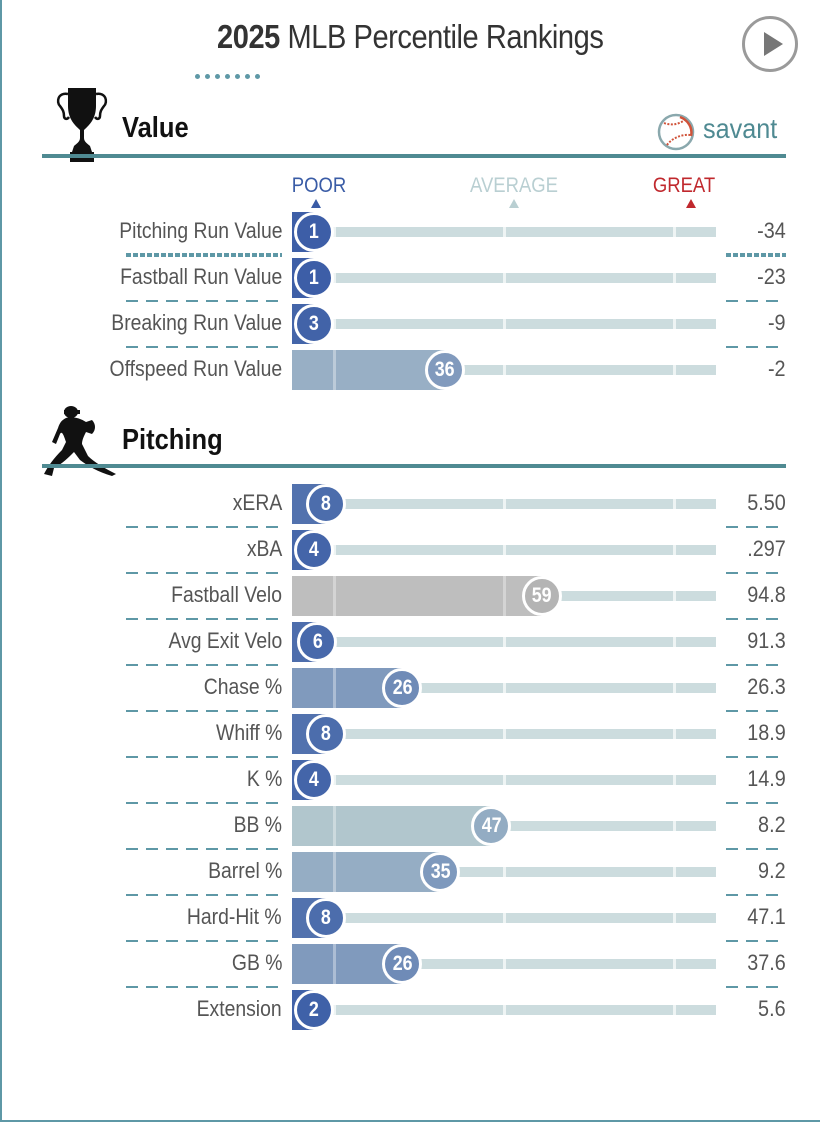  I want to click on metric-label: Breaking Run Value, so click(196, 322).